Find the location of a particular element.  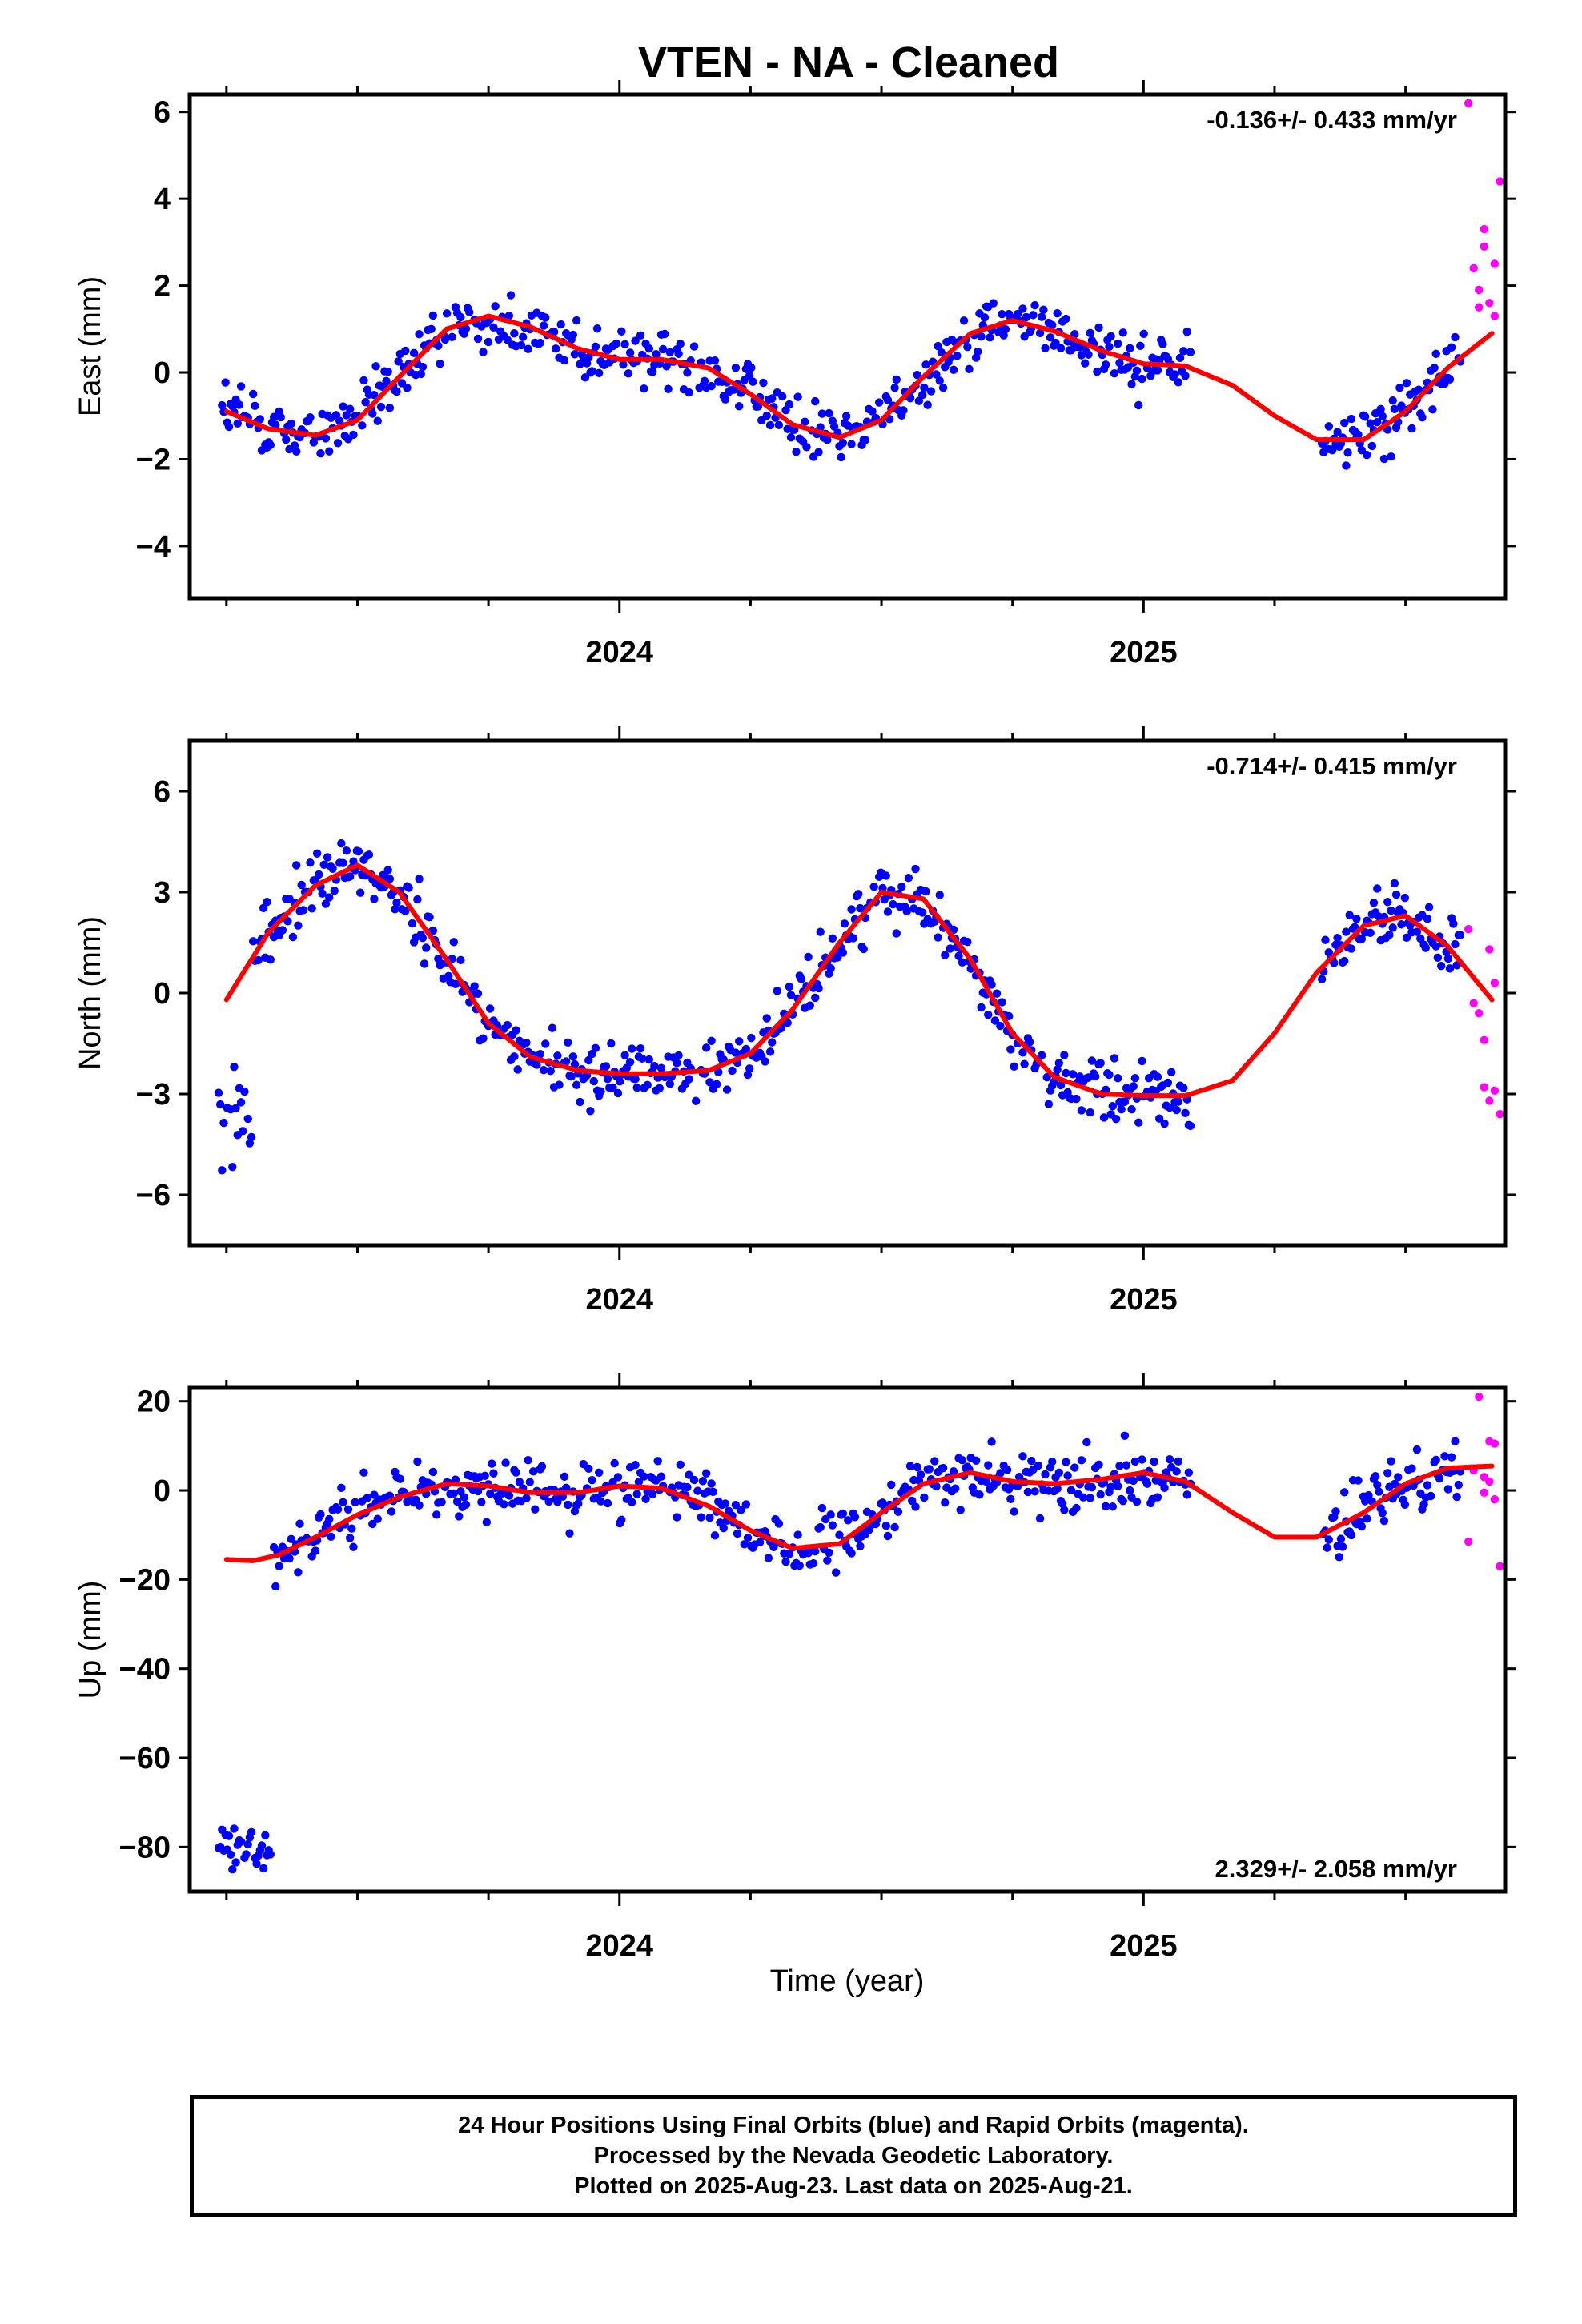

rapid-orbit-point is located at coordinates (1495, 1443).